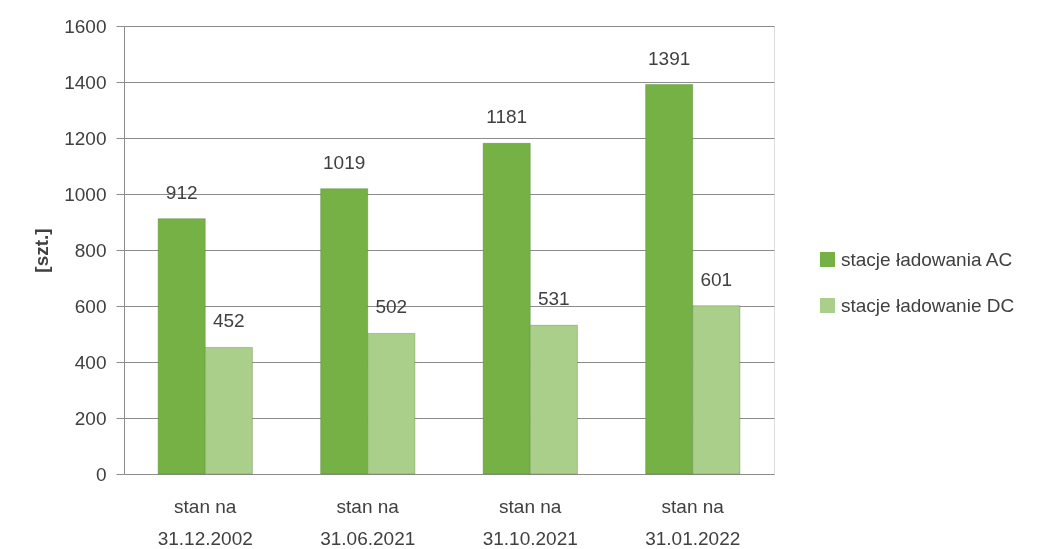 This screenshot has width=1059, height=549. What do you see at coordinates (205, 522) in the screenshot?
I see `x-tick-label: stan na 31.12.2002` at bounding box center [205, 522].